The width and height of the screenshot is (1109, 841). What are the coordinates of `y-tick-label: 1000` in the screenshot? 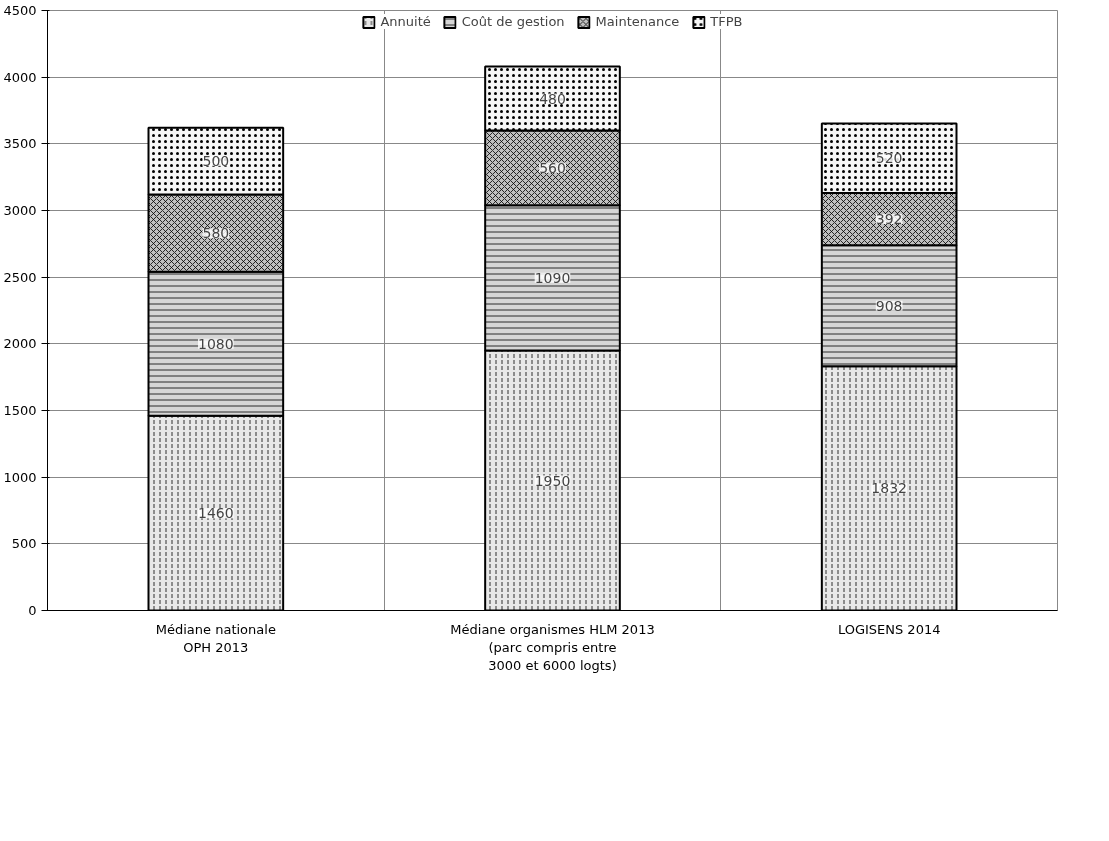 It's located at (20, 477).